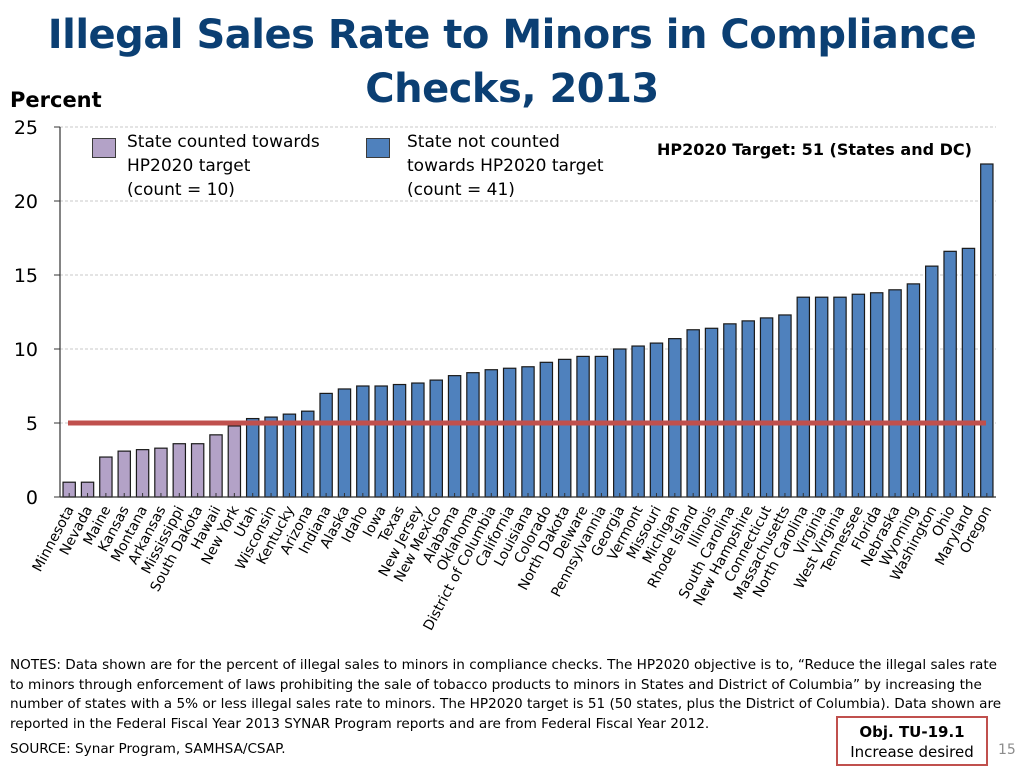 The width and height of the screenshot is (1024, 768). What do you see at coordinates (766, 407) in the screenshot?
I see `bar-connecticut` at bounding box center [766, 407].